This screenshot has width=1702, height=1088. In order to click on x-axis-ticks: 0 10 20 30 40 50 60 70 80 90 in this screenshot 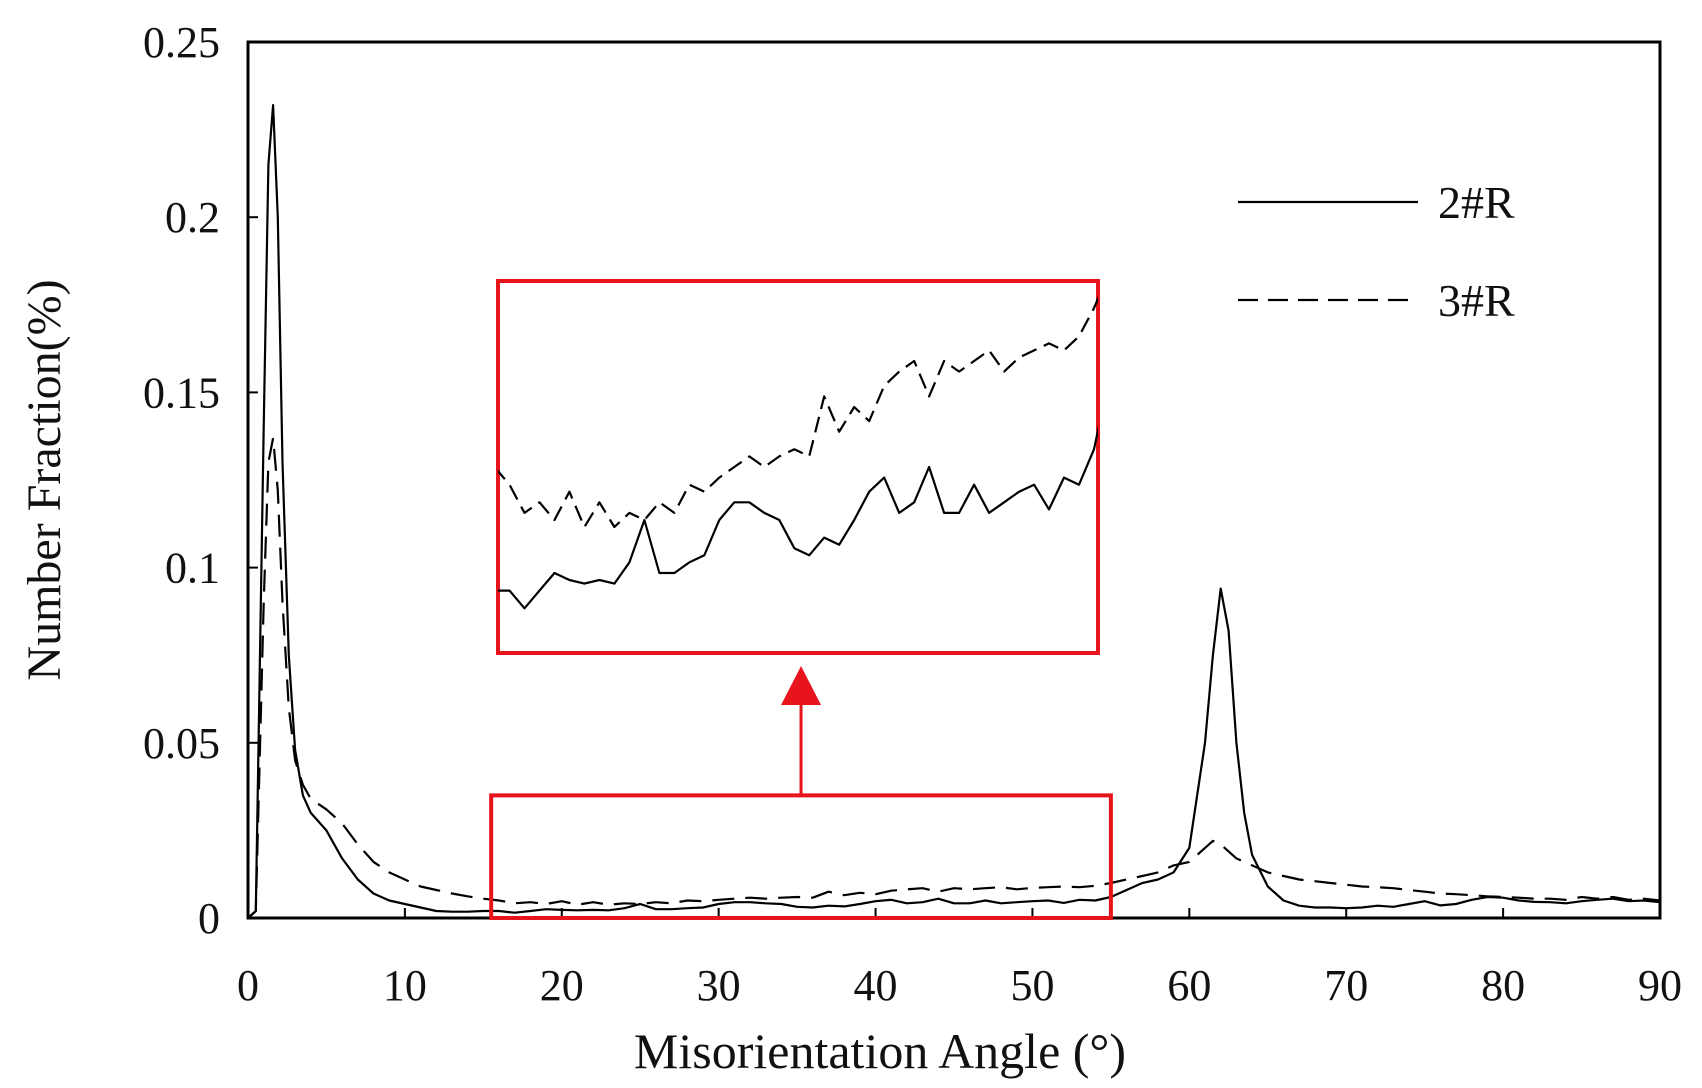, I will do `click(959, 959)`.